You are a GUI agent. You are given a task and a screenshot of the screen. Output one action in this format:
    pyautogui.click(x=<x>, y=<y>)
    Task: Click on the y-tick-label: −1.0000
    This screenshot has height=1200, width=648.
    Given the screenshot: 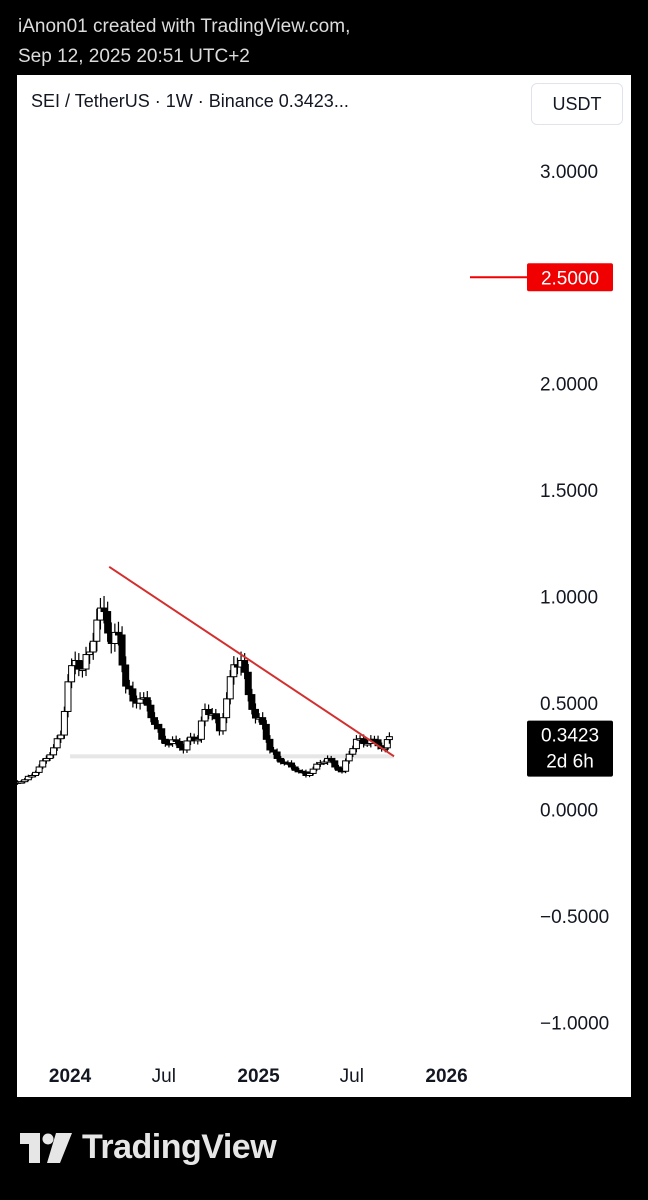 What is the action you would take?
    pyautogui.click(x=574, y=1023)
    